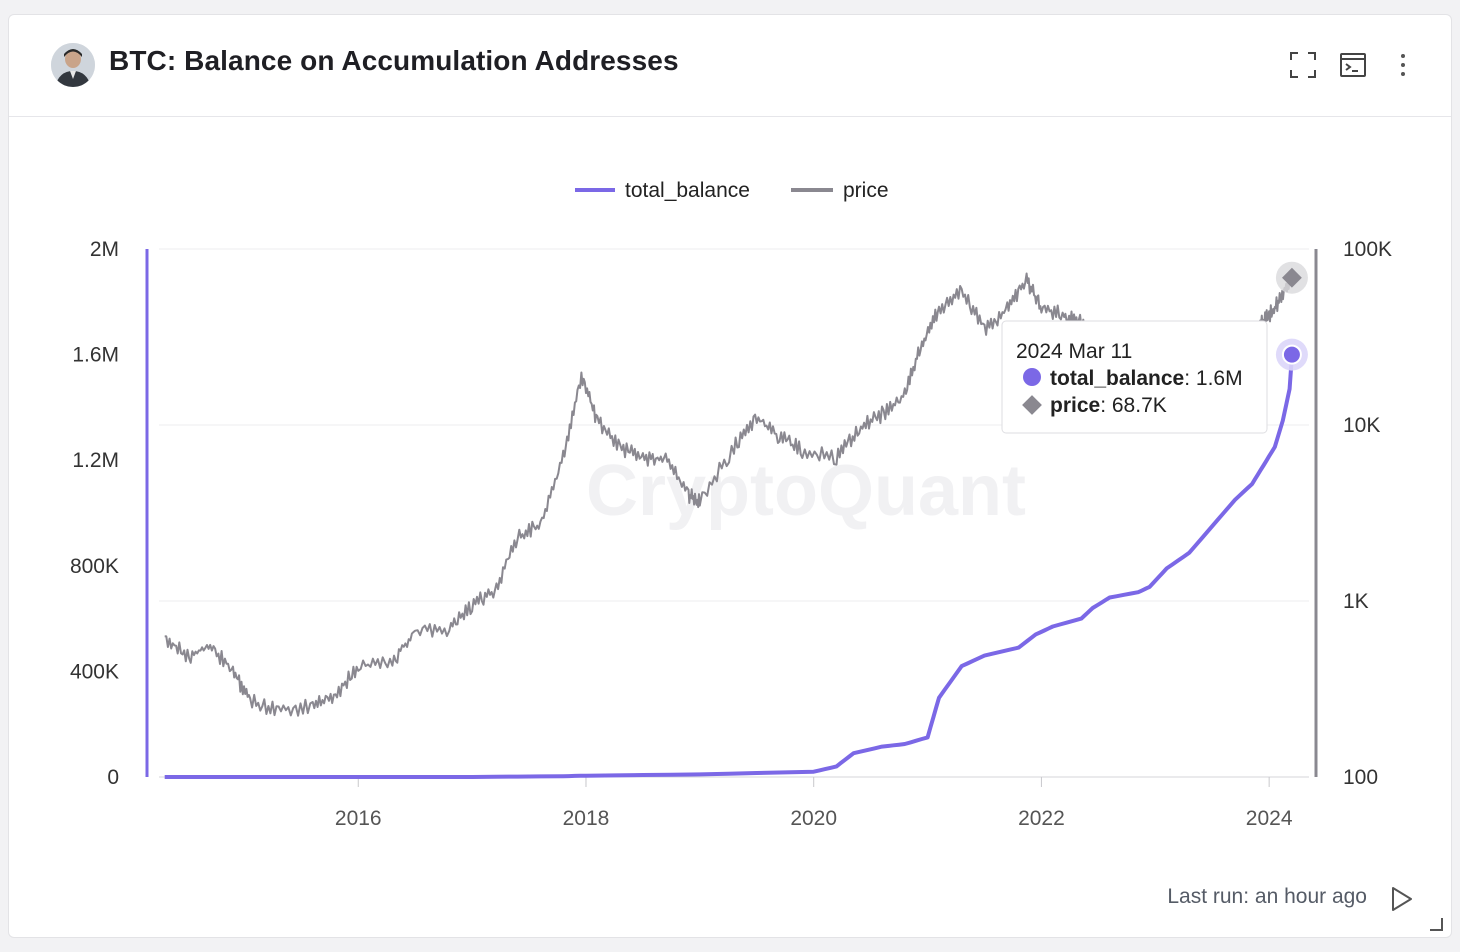 This screenshot has height=952, width=1460. Describe the element at coordinates (1032, 377) in the screenshot. I see `tooltip-marker-total-balance` at that location.